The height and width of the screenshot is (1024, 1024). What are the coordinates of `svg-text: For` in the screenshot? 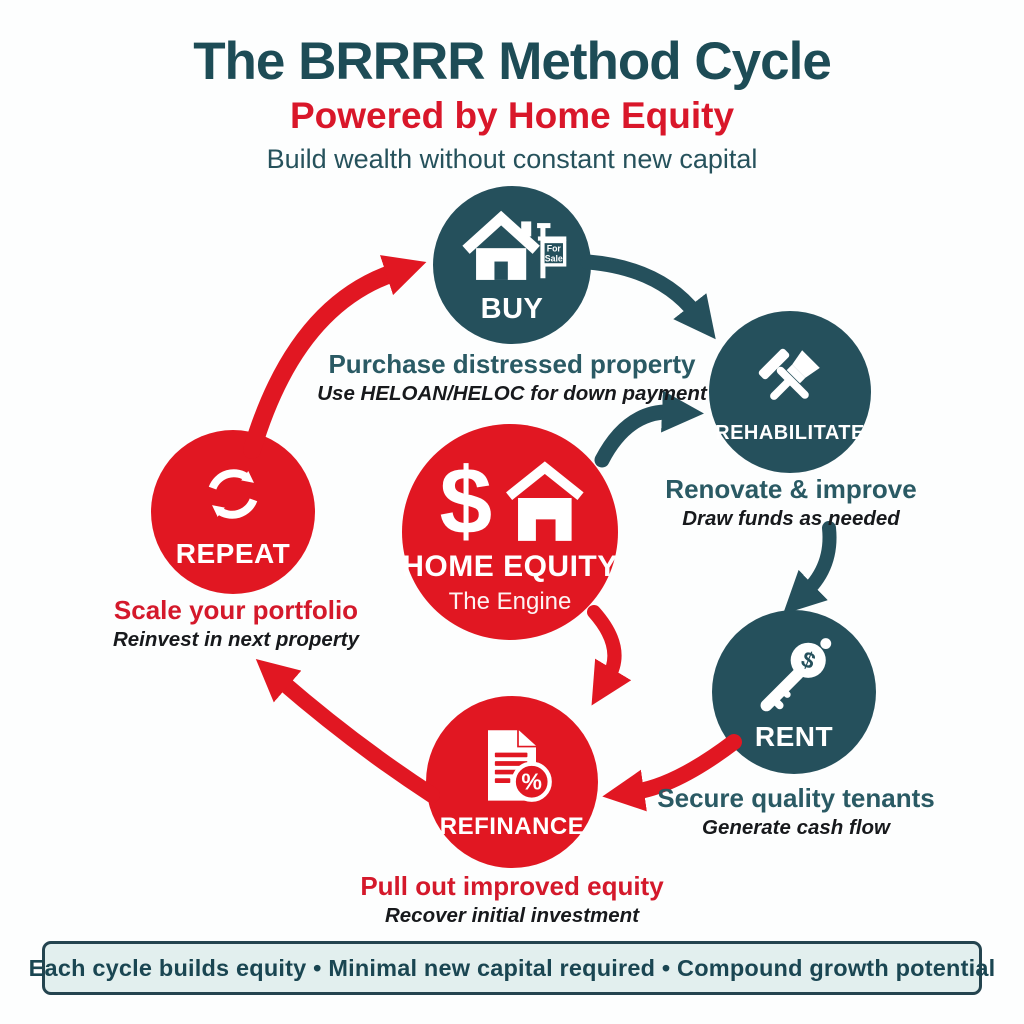 It's located at (554, 249).